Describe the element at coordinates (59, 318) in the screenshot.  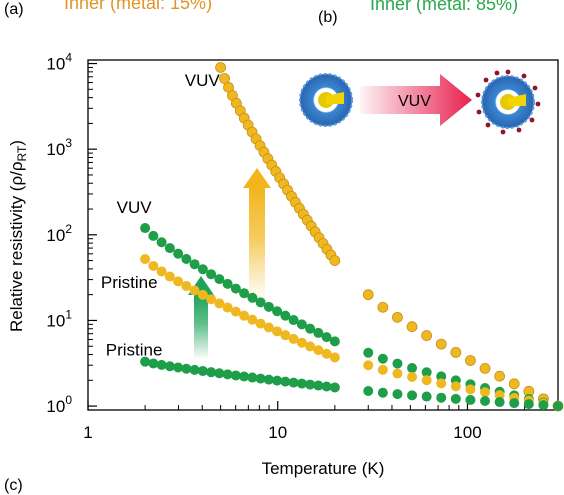
I see `y-tick-label: 10¹` at that location.